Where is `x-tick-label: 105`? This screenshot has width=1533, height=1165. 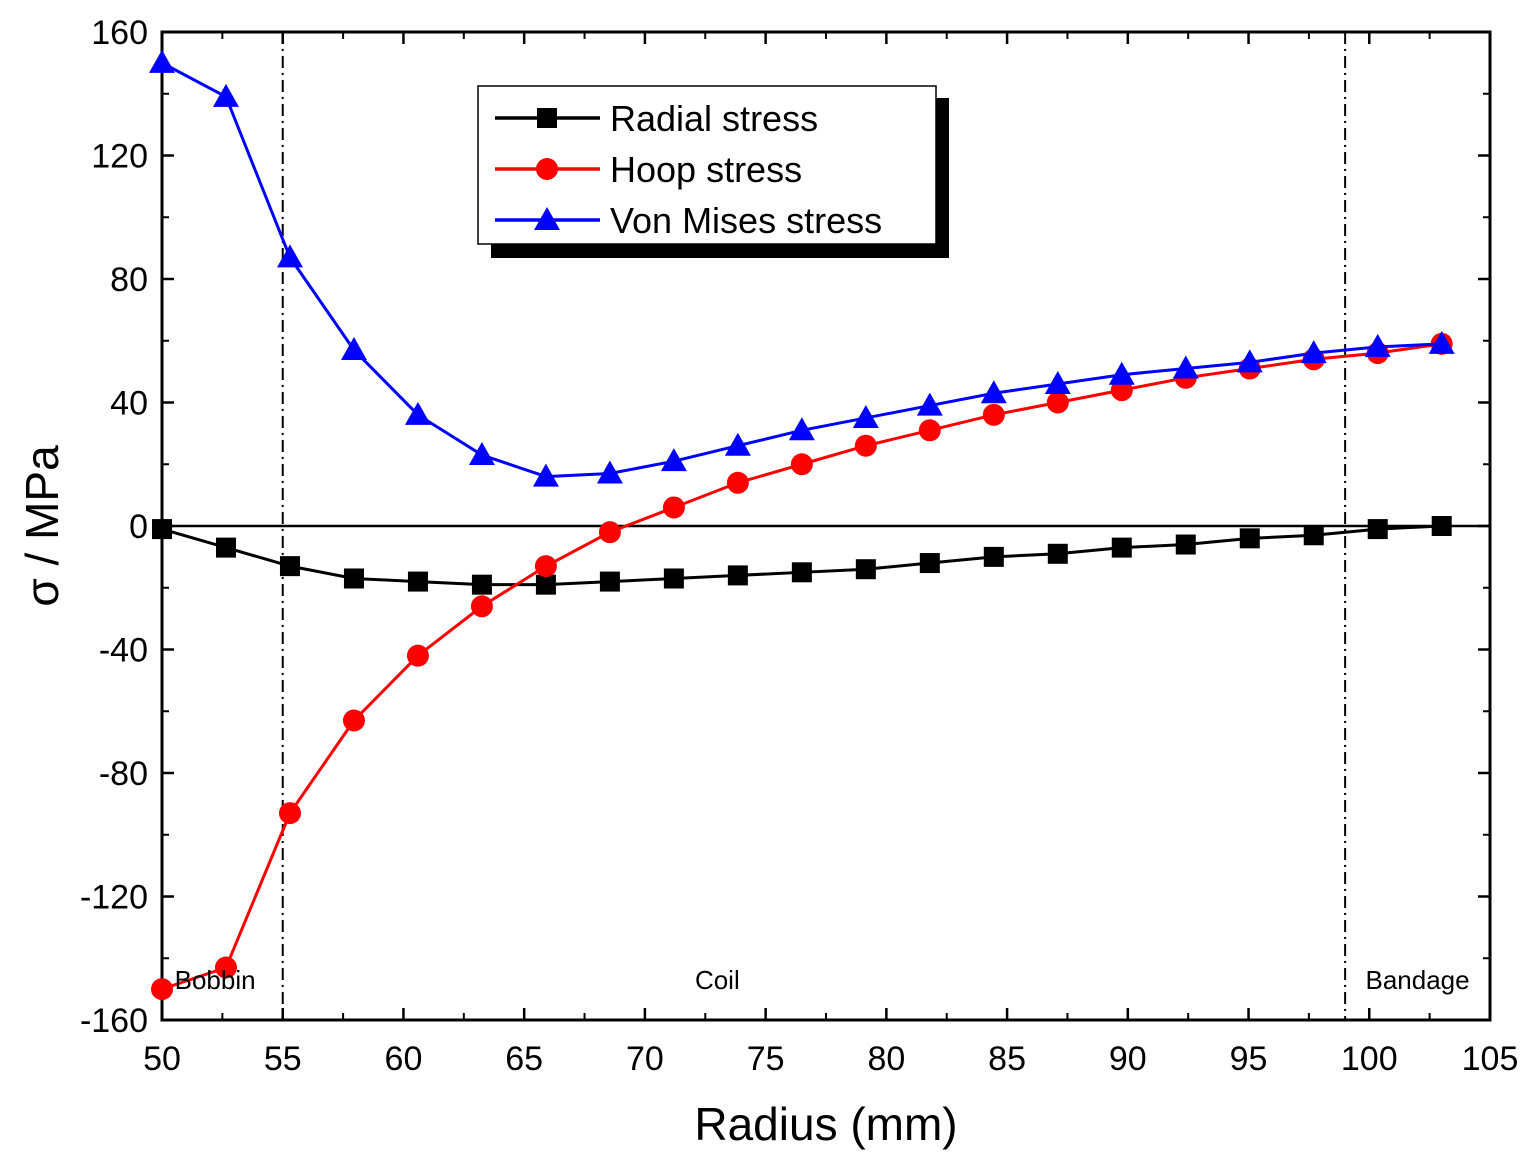 x-tick-label: 105 is located at coordinates (1490, 1059).